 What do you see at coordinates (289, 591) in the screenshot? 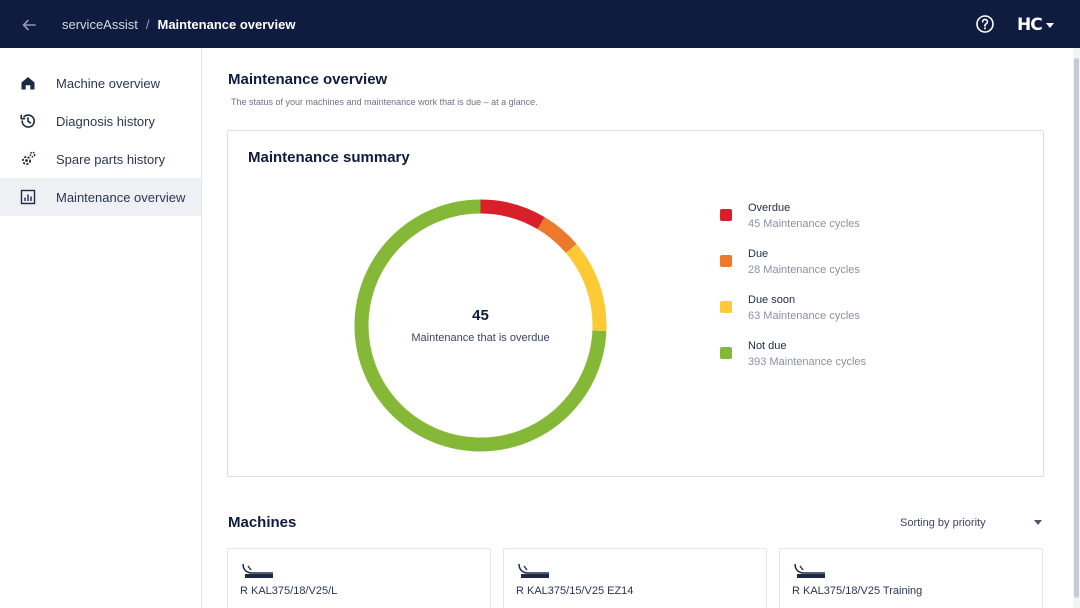
I see `machine-name: R KAL375/18/V25/L` at bounding box center [289, 591].